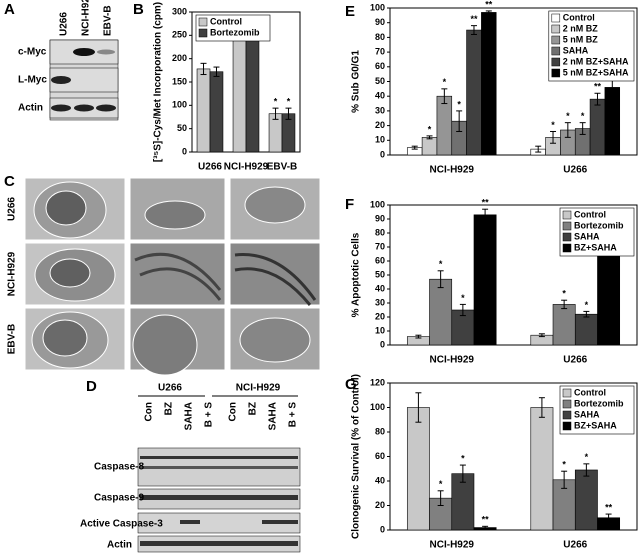 This screenshot has height=555, width=640. Describe the element at coordinates (356, 456) in the screenshot. I see `y-axis-label: Clonogenic Survival (% of Control)` at that location.